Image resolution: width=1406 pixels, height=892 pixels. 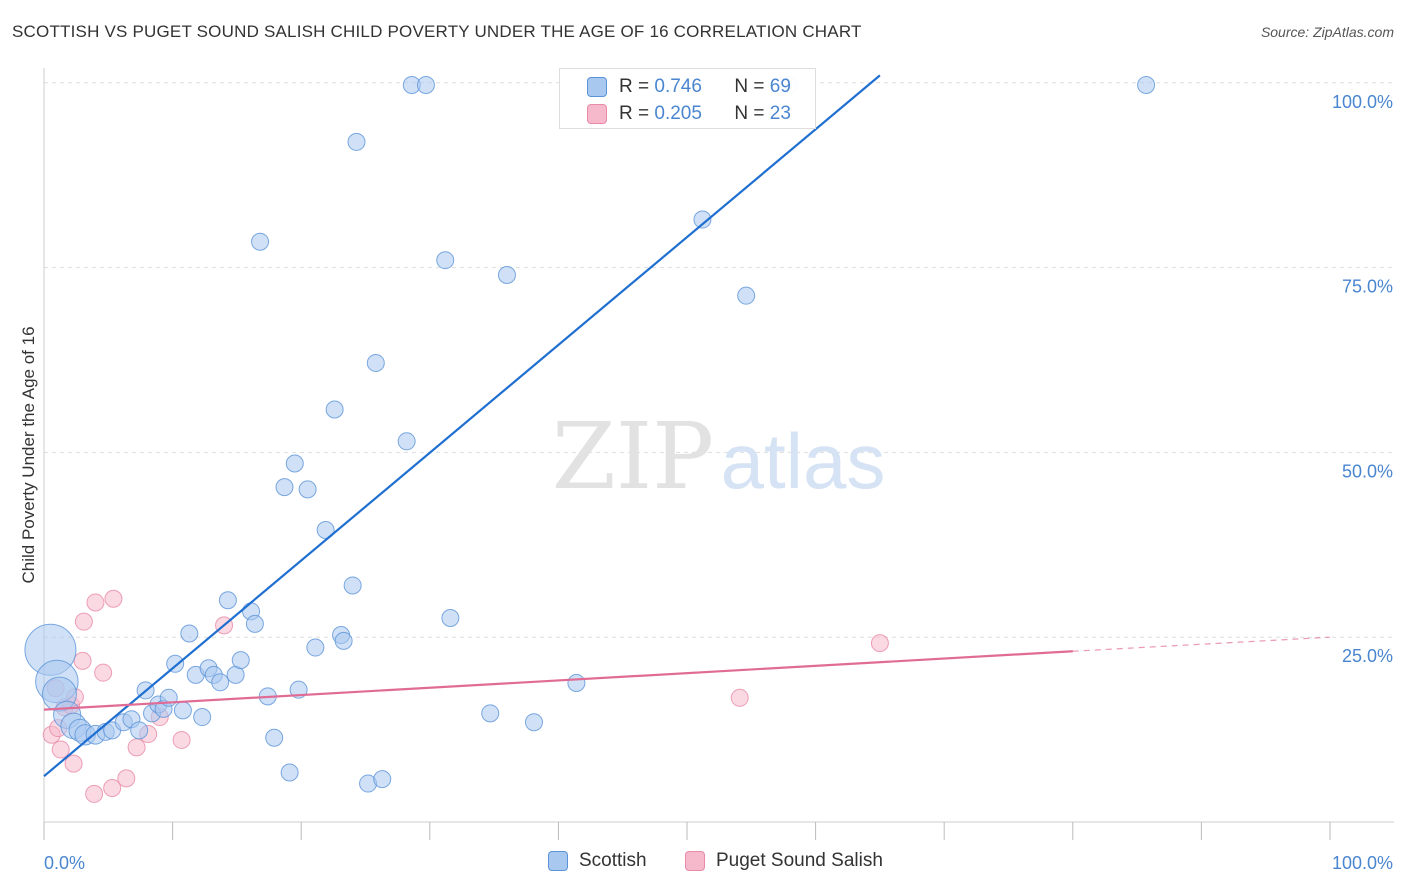 What do you see at coordinates (28, 454) in the screenshot?
I see `y-axis-label: Child Poverty Under the Age of 16` at bounding box center [28, 454].